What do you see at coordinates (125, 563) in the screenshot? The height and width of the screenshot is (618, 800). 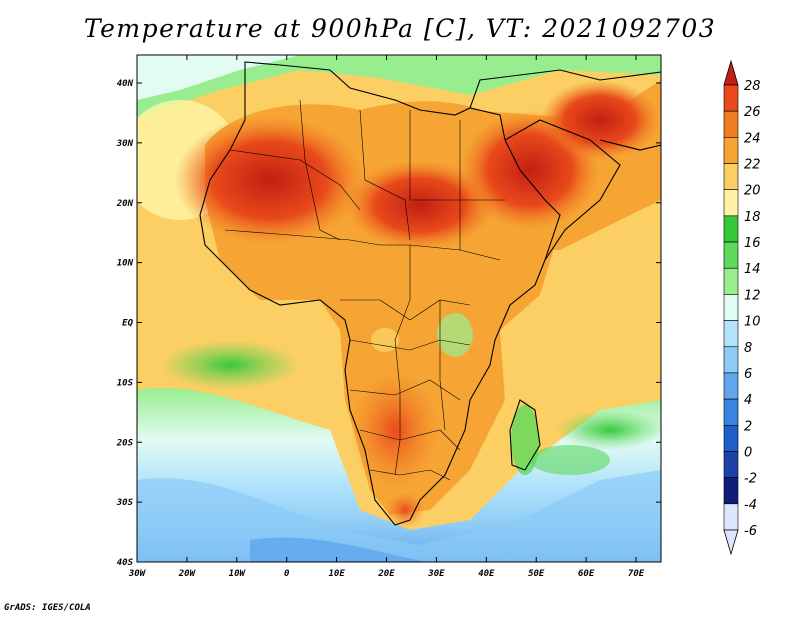 I see `lat-tick-label: 40S` at bounding box center [125, 563].